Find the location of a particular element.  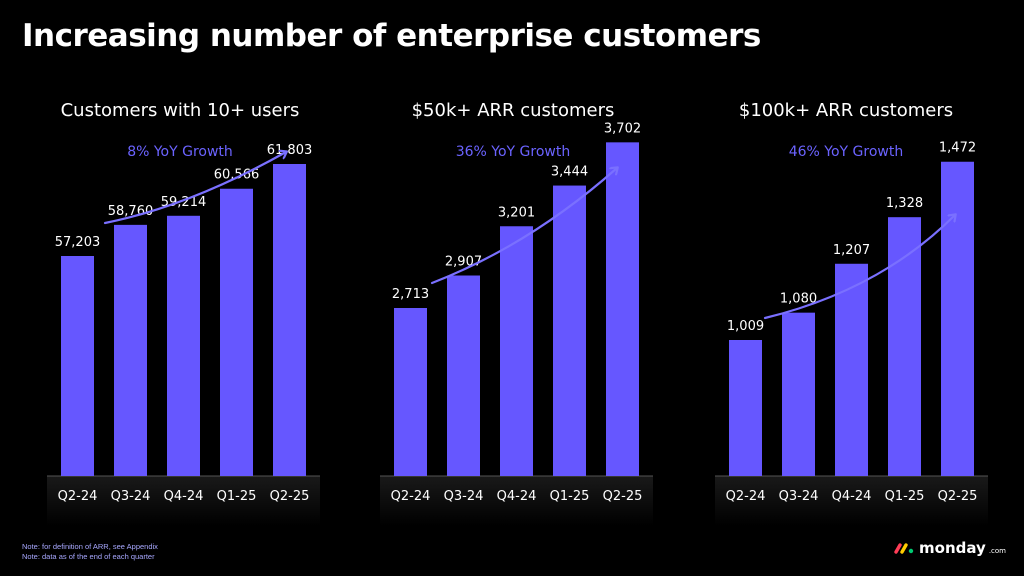

chart-title: Customers with 10+ users is located at coordinates (180, 110).